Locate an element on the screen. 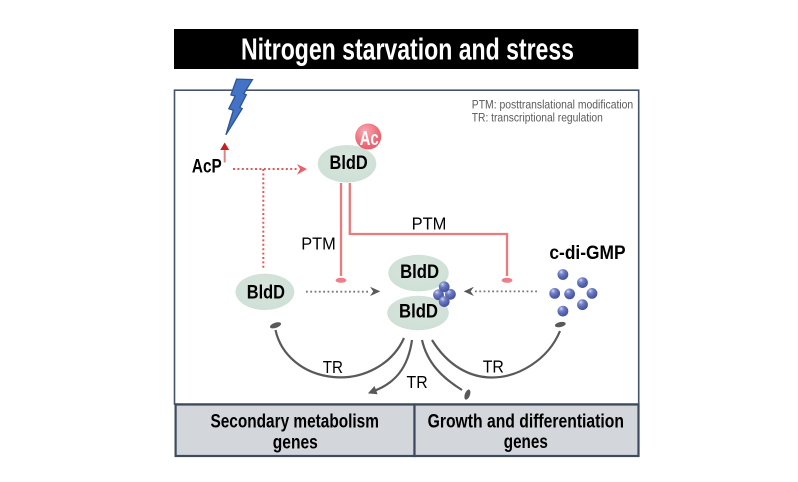  svg-text: AcP is located at coordinates (207, 167).